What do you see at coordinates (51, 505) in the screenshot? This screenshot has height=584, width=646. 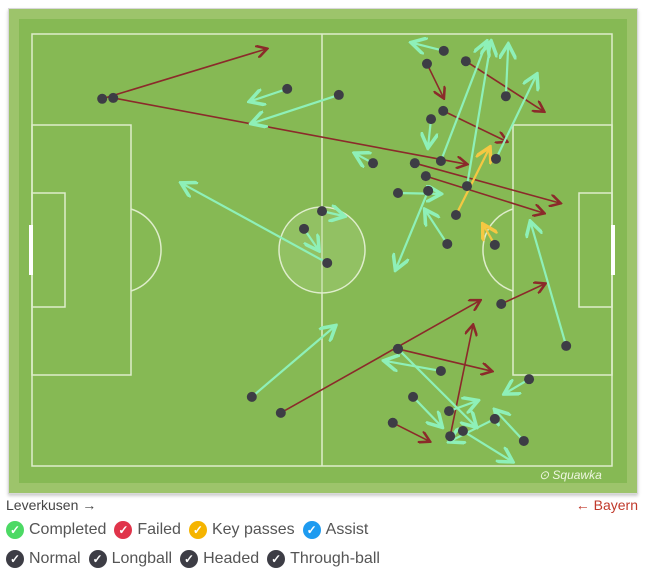 I see `home-team-label: Leverkusen →` at bounding box center [51, 505].